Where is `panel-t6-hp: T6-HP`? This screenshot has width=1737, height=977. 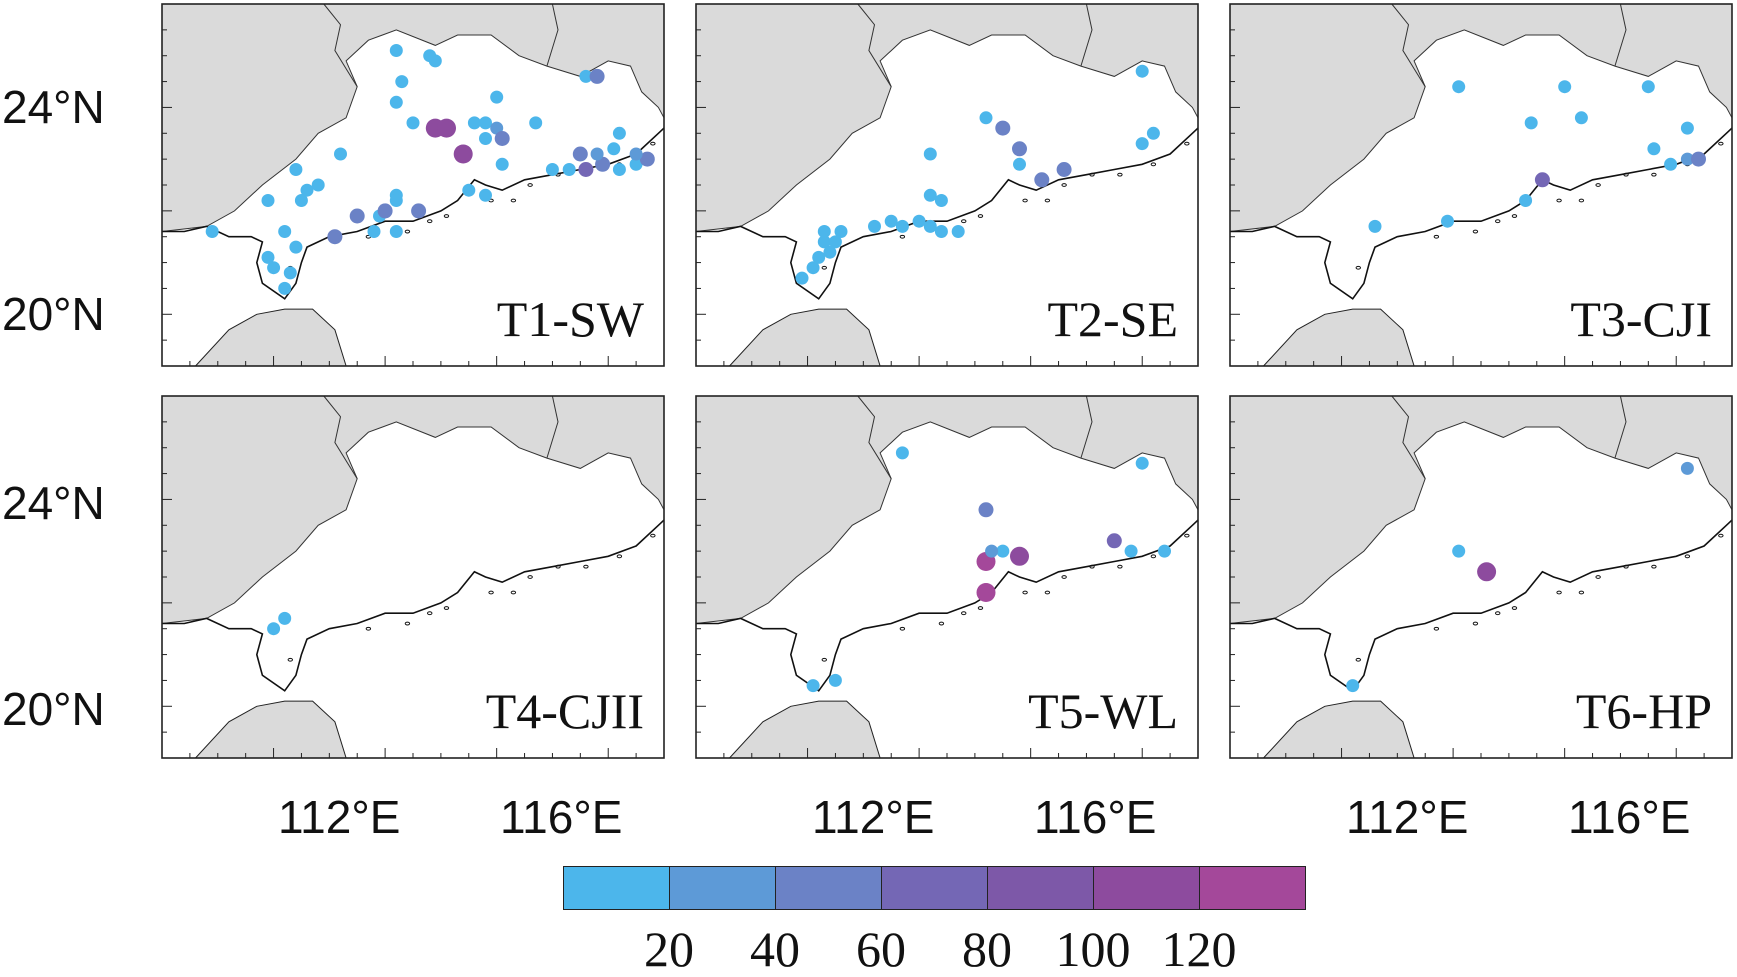
panel-t6-hp: T6-HP is located at coordinates (1481, 577).